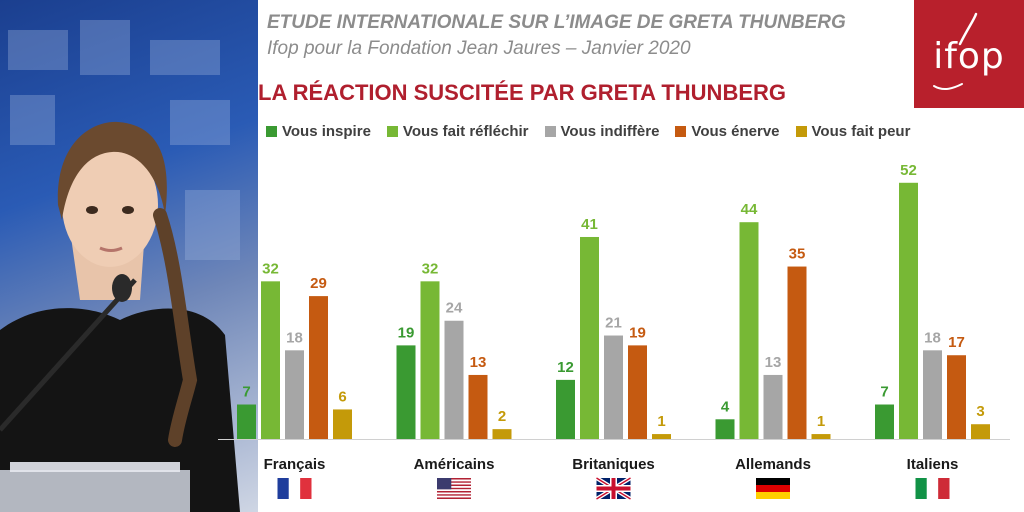 Image resolution: width=1024 pixels, height=512 pixels. What do you see at coordinates (735, 131) in the screenshot?
I see `legend-label: Vous énerve` at bounding box center [735, 131].